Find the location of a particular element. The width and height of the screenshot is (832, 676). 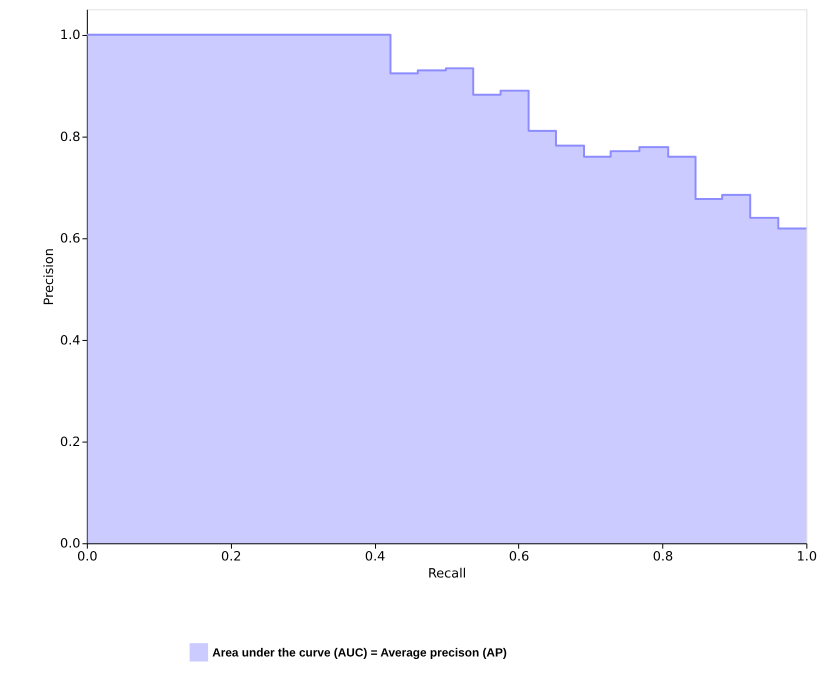

x-tick-label: 0.2 is located at coordinates (231, 557).